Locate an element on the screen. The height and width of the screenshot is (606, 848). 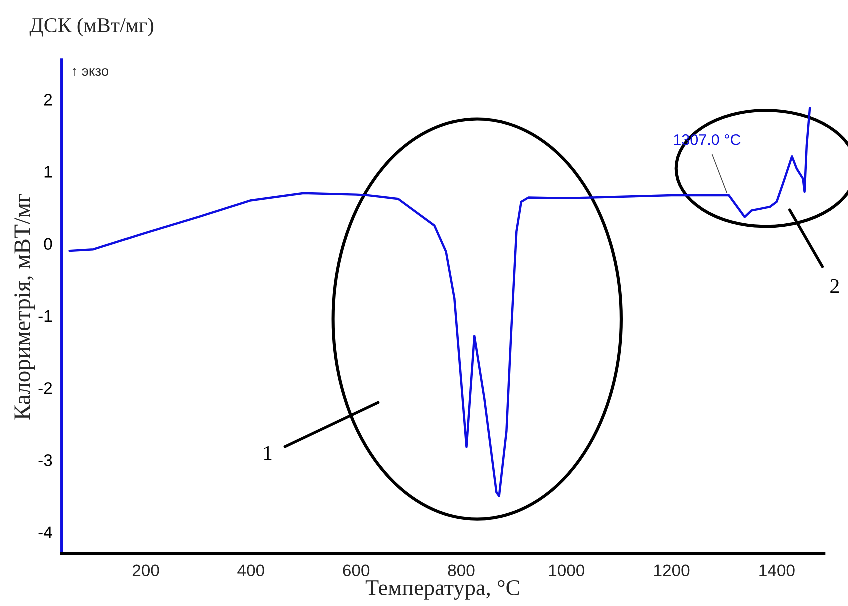
y-tick-label: 1 is located at coordinates (48, 172).